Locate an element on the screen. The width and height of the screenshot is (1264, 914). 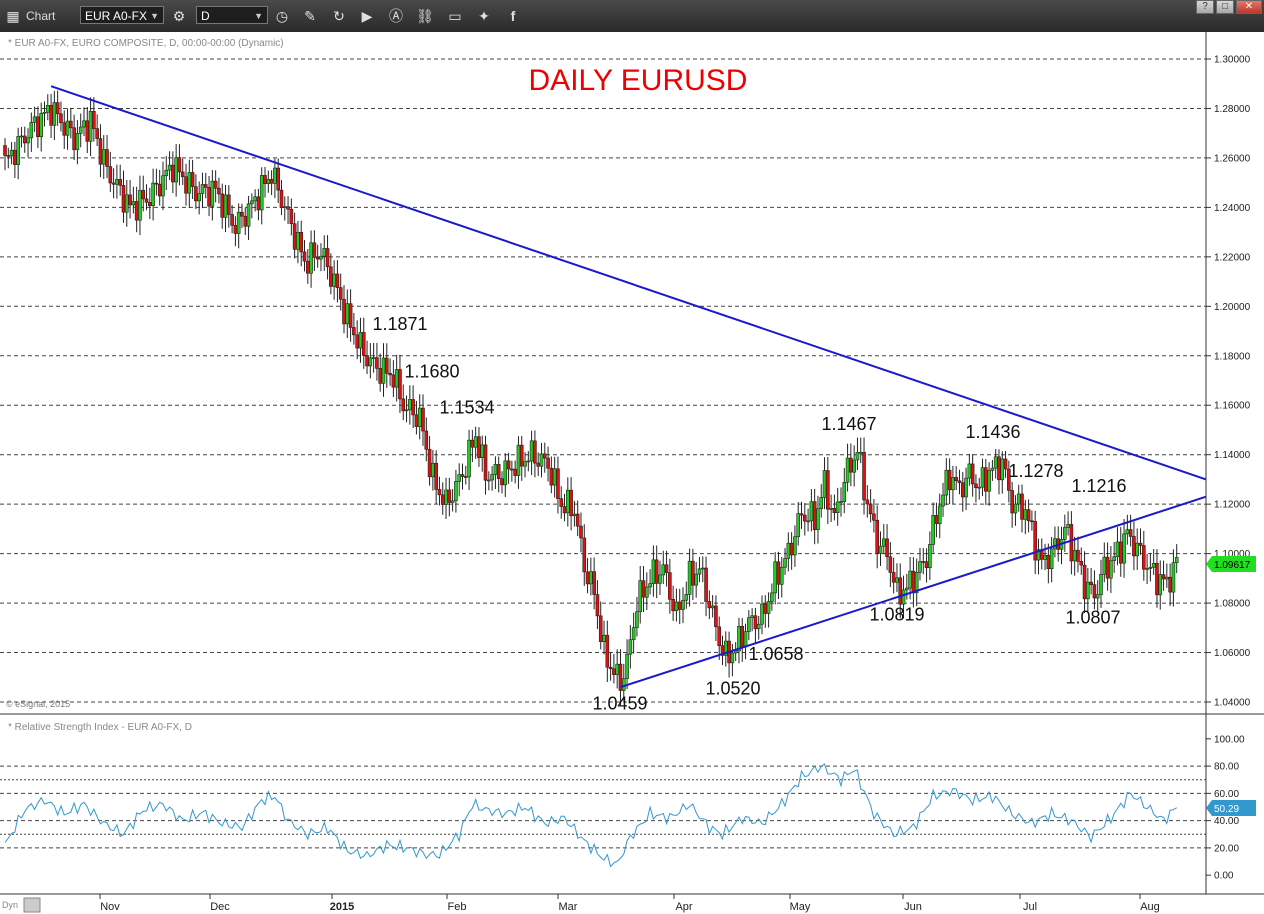
price-tick-label: 1.26000 is located at coordinates (1232, 158).